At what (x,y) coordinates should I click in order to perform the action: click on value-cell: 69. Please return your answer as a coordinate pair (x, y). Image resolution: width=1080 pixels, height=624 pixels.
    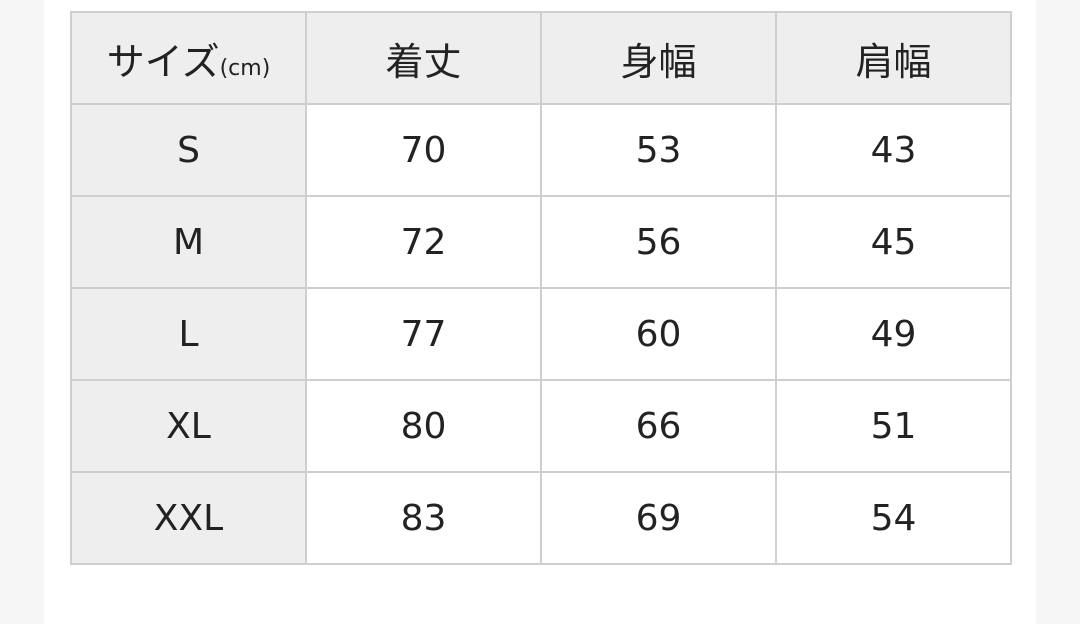
    Looking at the image, I should click on (658, 518).